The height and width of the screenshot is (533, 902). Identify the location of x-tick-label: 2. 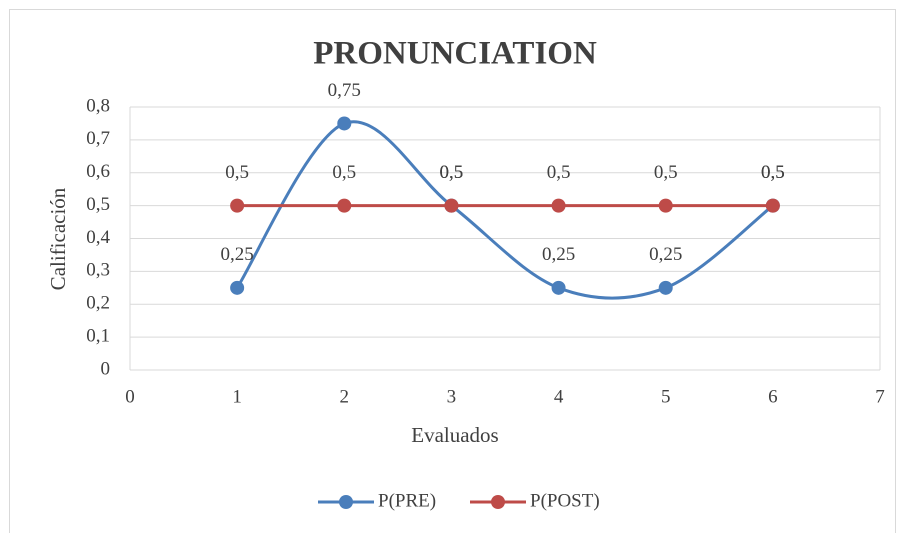
(345, 396).